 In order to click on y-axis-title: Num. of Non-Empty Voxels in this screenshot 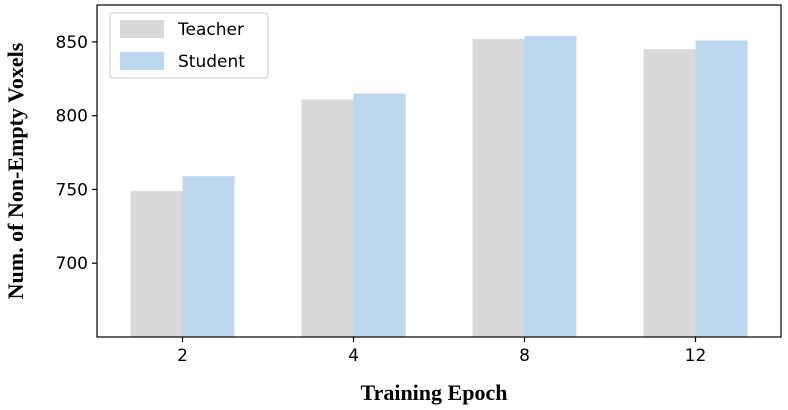, I will do `click(15, 170)`.